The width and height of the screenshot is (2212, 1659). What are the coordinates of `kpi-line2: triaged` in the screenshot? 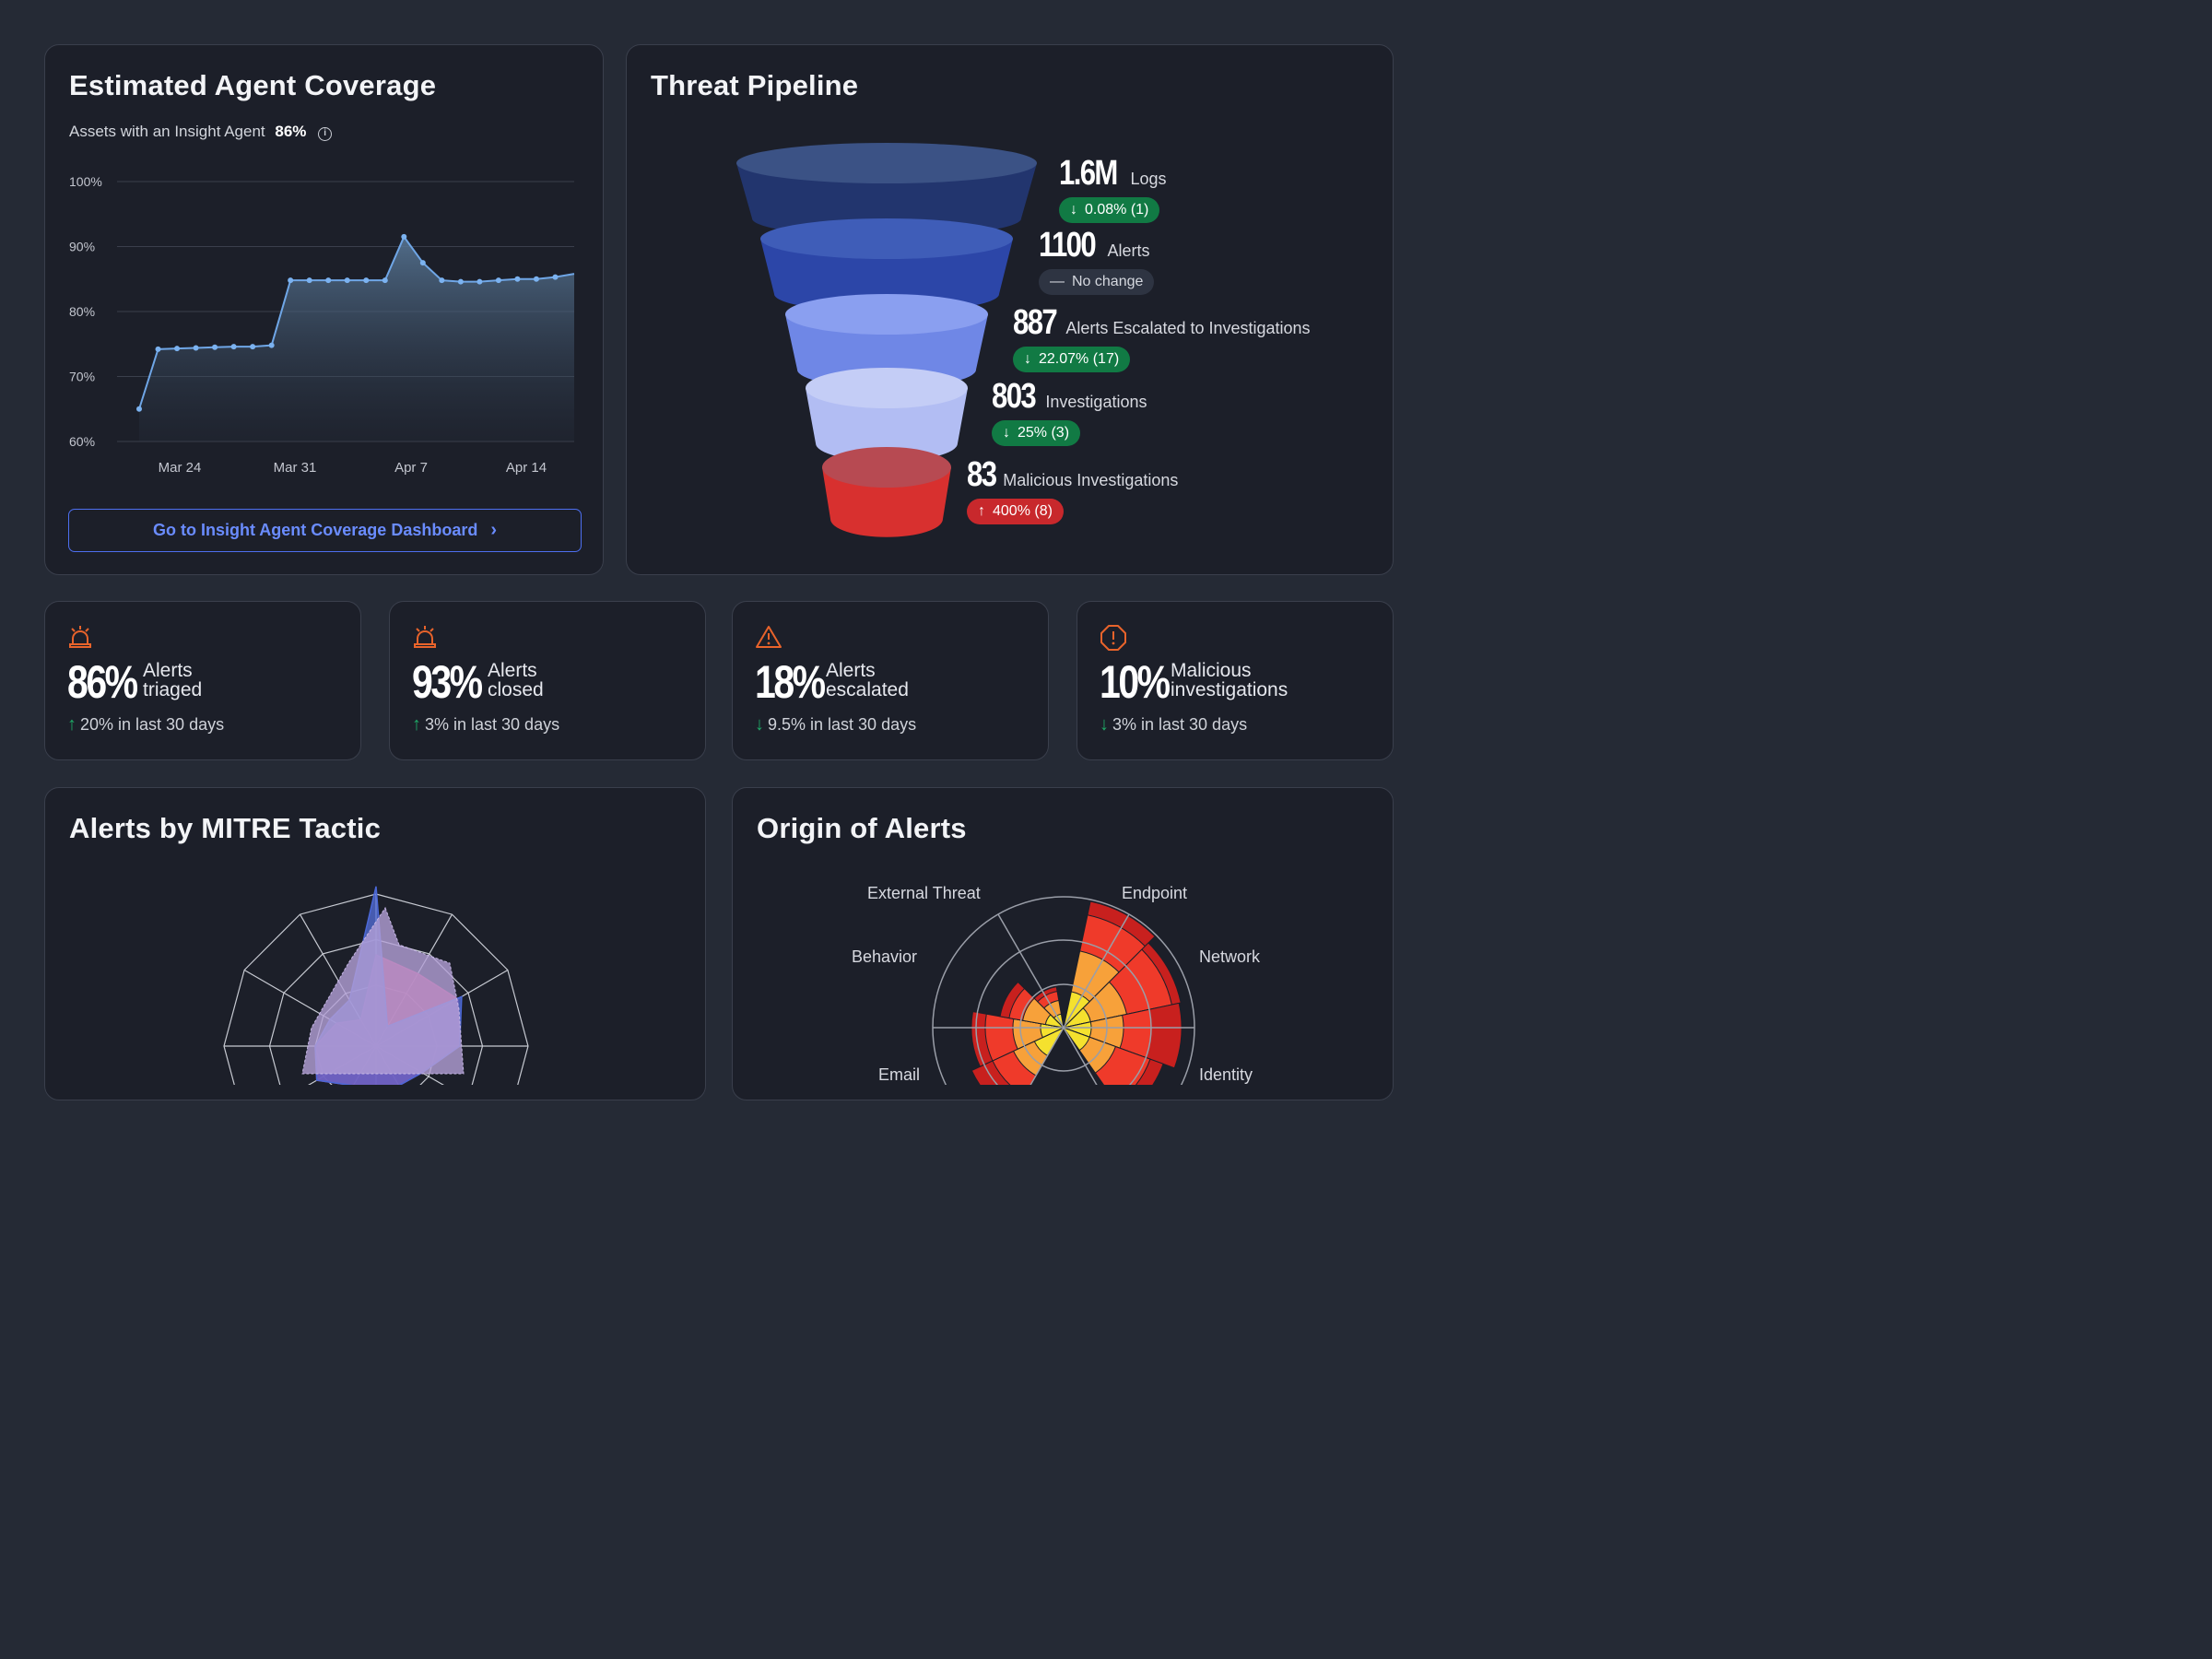 It's located at (173, 689).